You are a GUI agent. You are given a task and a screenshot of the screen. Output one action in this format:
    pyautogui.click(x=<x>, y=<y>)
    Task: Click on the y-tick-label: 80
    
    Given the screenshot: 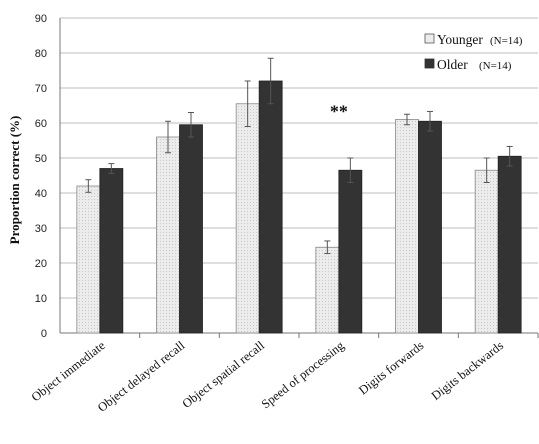 What is the action you would take?
    pyautogui.click(x=41, y=54)
    